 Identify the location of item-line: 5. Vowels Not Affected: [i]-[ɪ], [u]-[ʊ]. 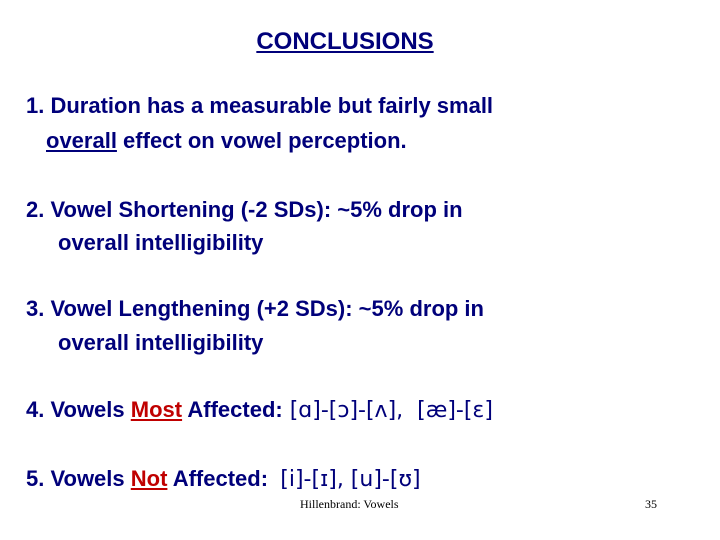
(223, 479).